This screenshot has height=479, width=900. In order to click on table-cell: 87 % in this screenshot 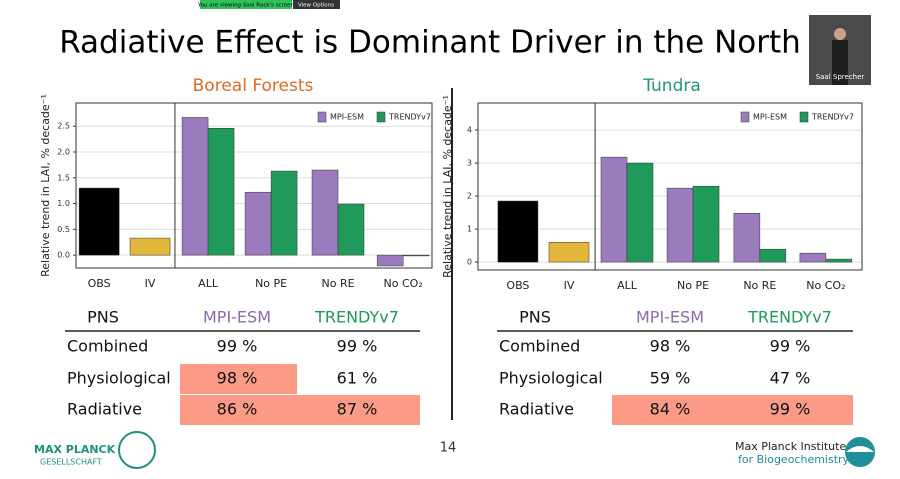, I will do `click(357, 409)`.